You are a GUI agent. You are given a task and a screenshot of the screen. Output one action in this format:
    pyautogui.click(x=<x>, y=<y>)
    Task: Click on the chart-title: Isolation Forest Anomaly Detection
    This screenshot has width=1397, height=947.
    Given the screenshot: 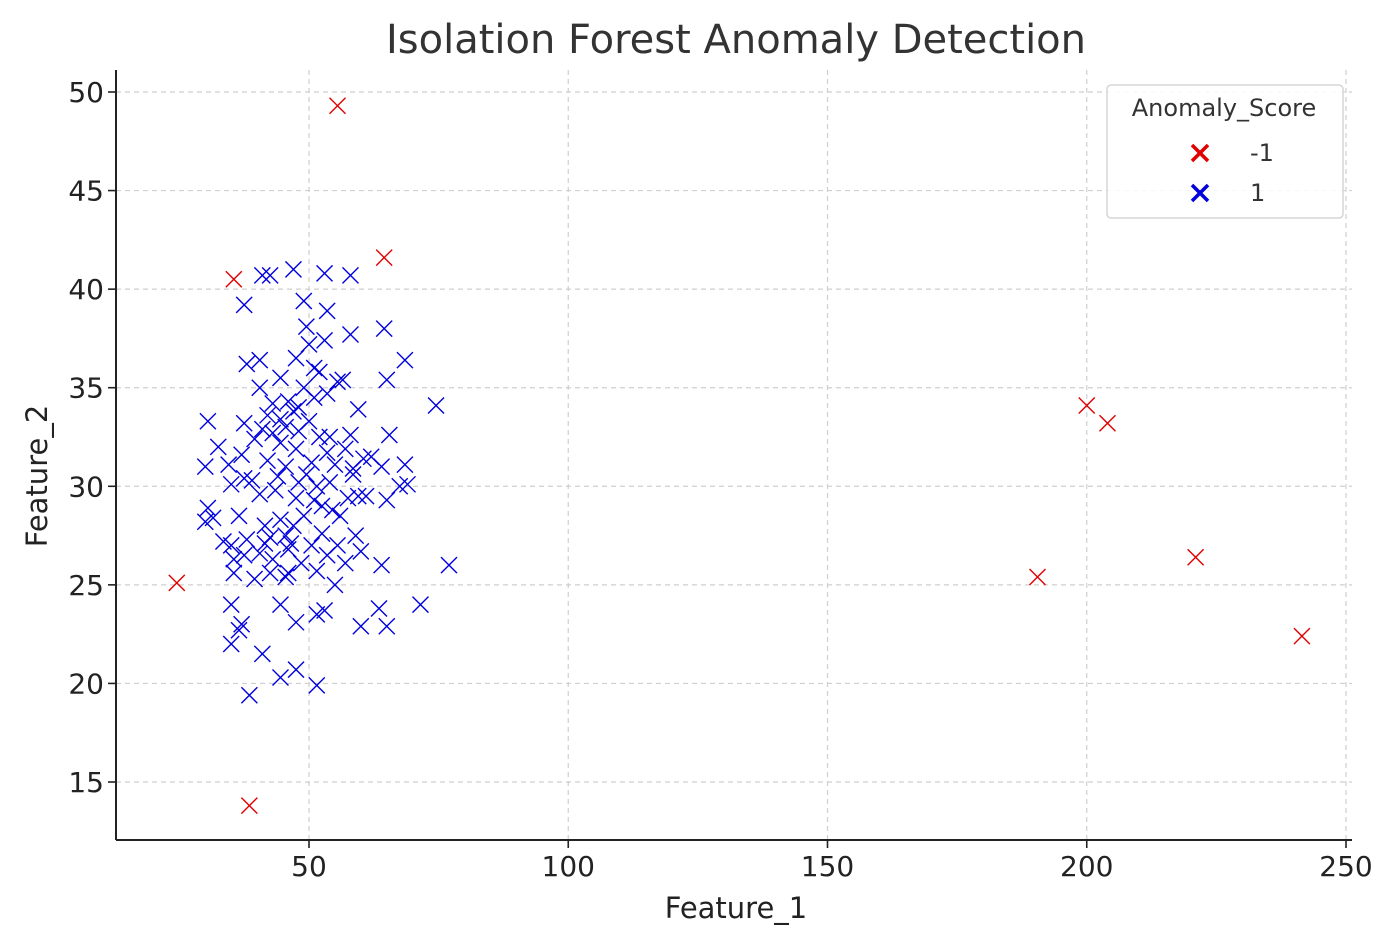 What is the action you would take?
    pyautogui.click(x=736, y=40)
    